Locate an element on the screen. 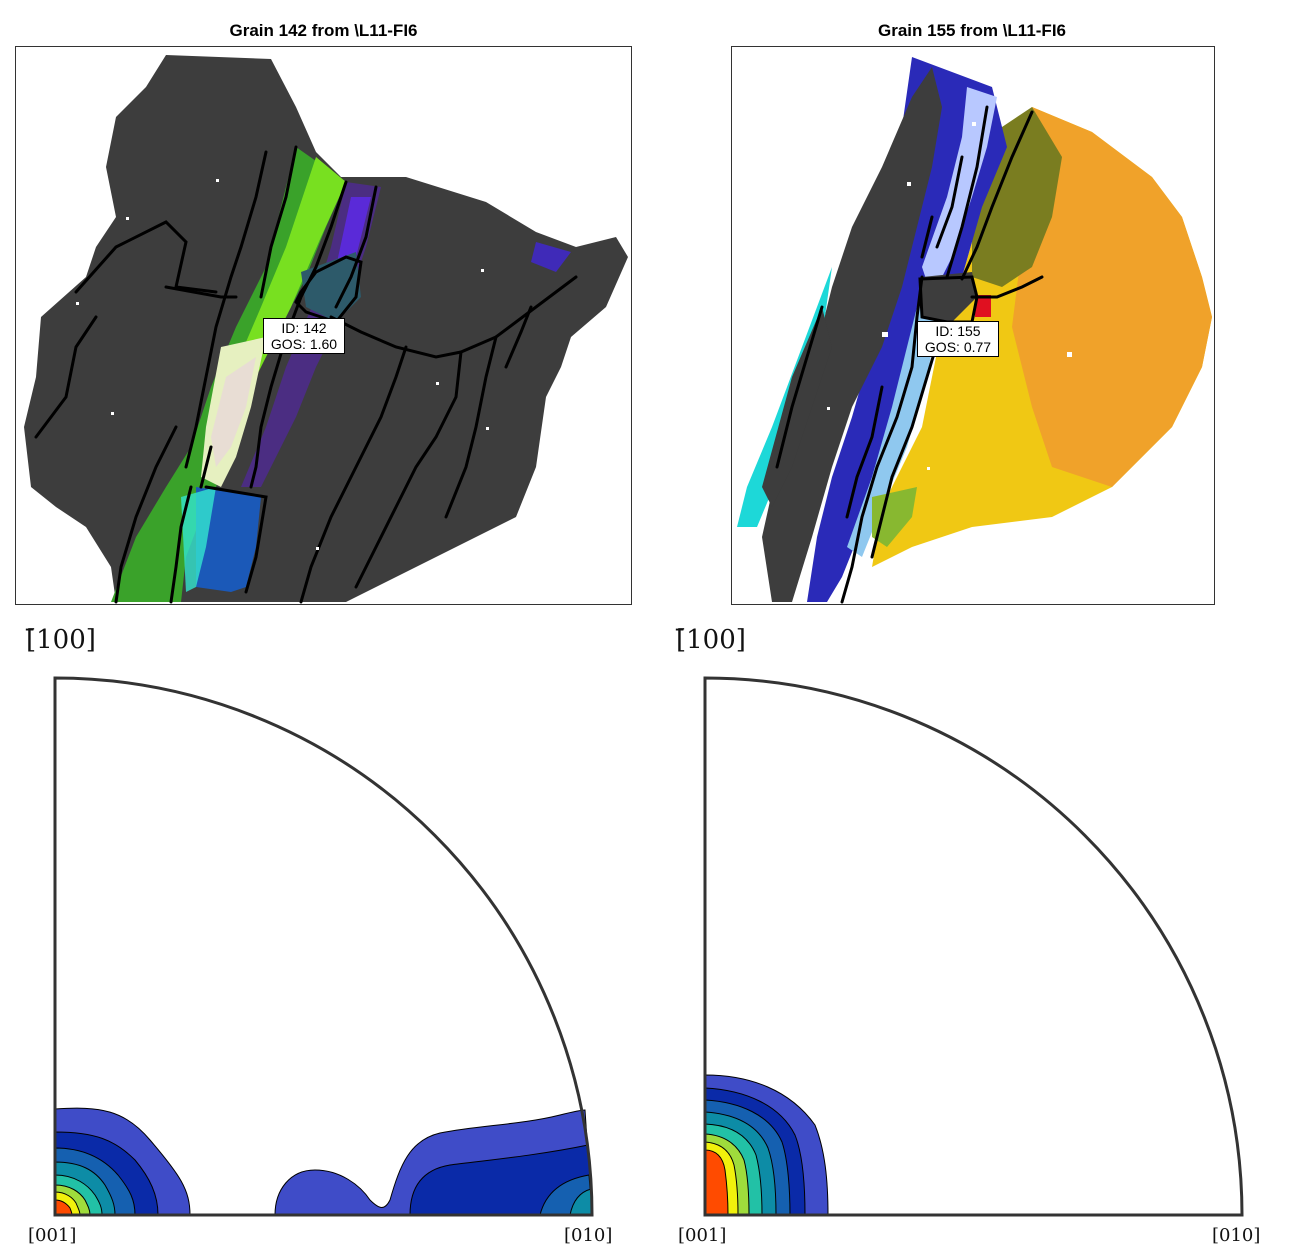 Image resolution: width=1314 pixels, height=1246 pixels. pole-axis-left-1: [001] is located at coordinates (52, 1235).